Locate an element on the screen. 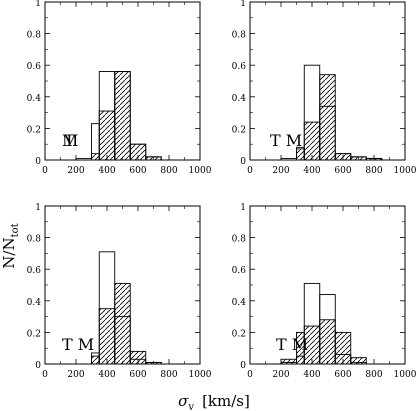 The height and width of the screenshot is (411, 419). y-axis-label-subscript: tot is located at coordinates (15, 230).